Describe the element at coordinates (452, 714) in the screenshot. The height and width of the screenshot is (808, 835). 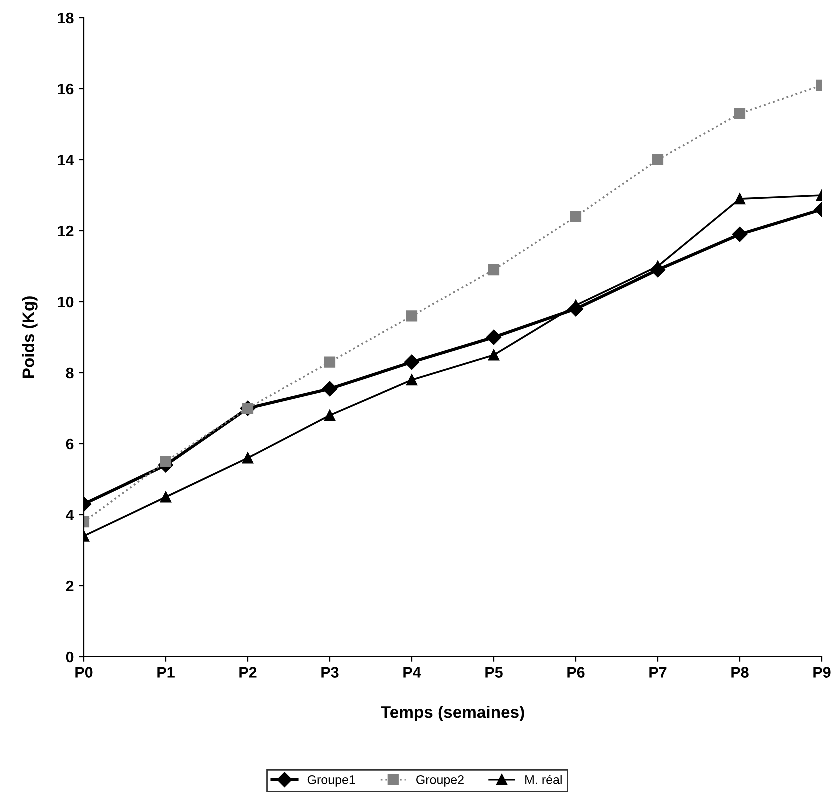
I see `x-axis-title: Temps (semaines)` at that location.